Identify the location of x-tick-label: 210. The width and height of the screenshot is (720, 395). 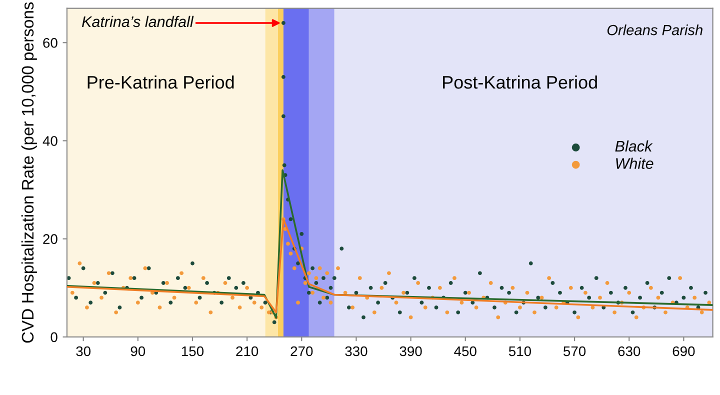
(247, 351).